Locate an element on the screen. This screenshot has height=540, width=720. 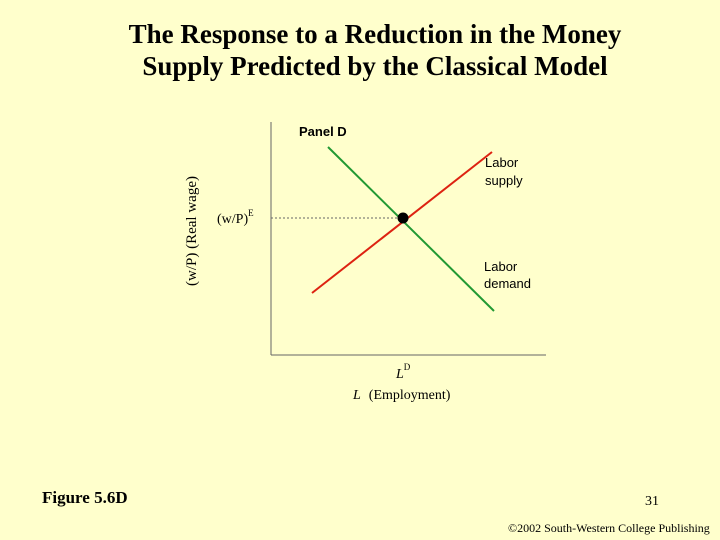
title-line-2: Supply Predicted by the Classical Model is located at coordinates (375, 66).